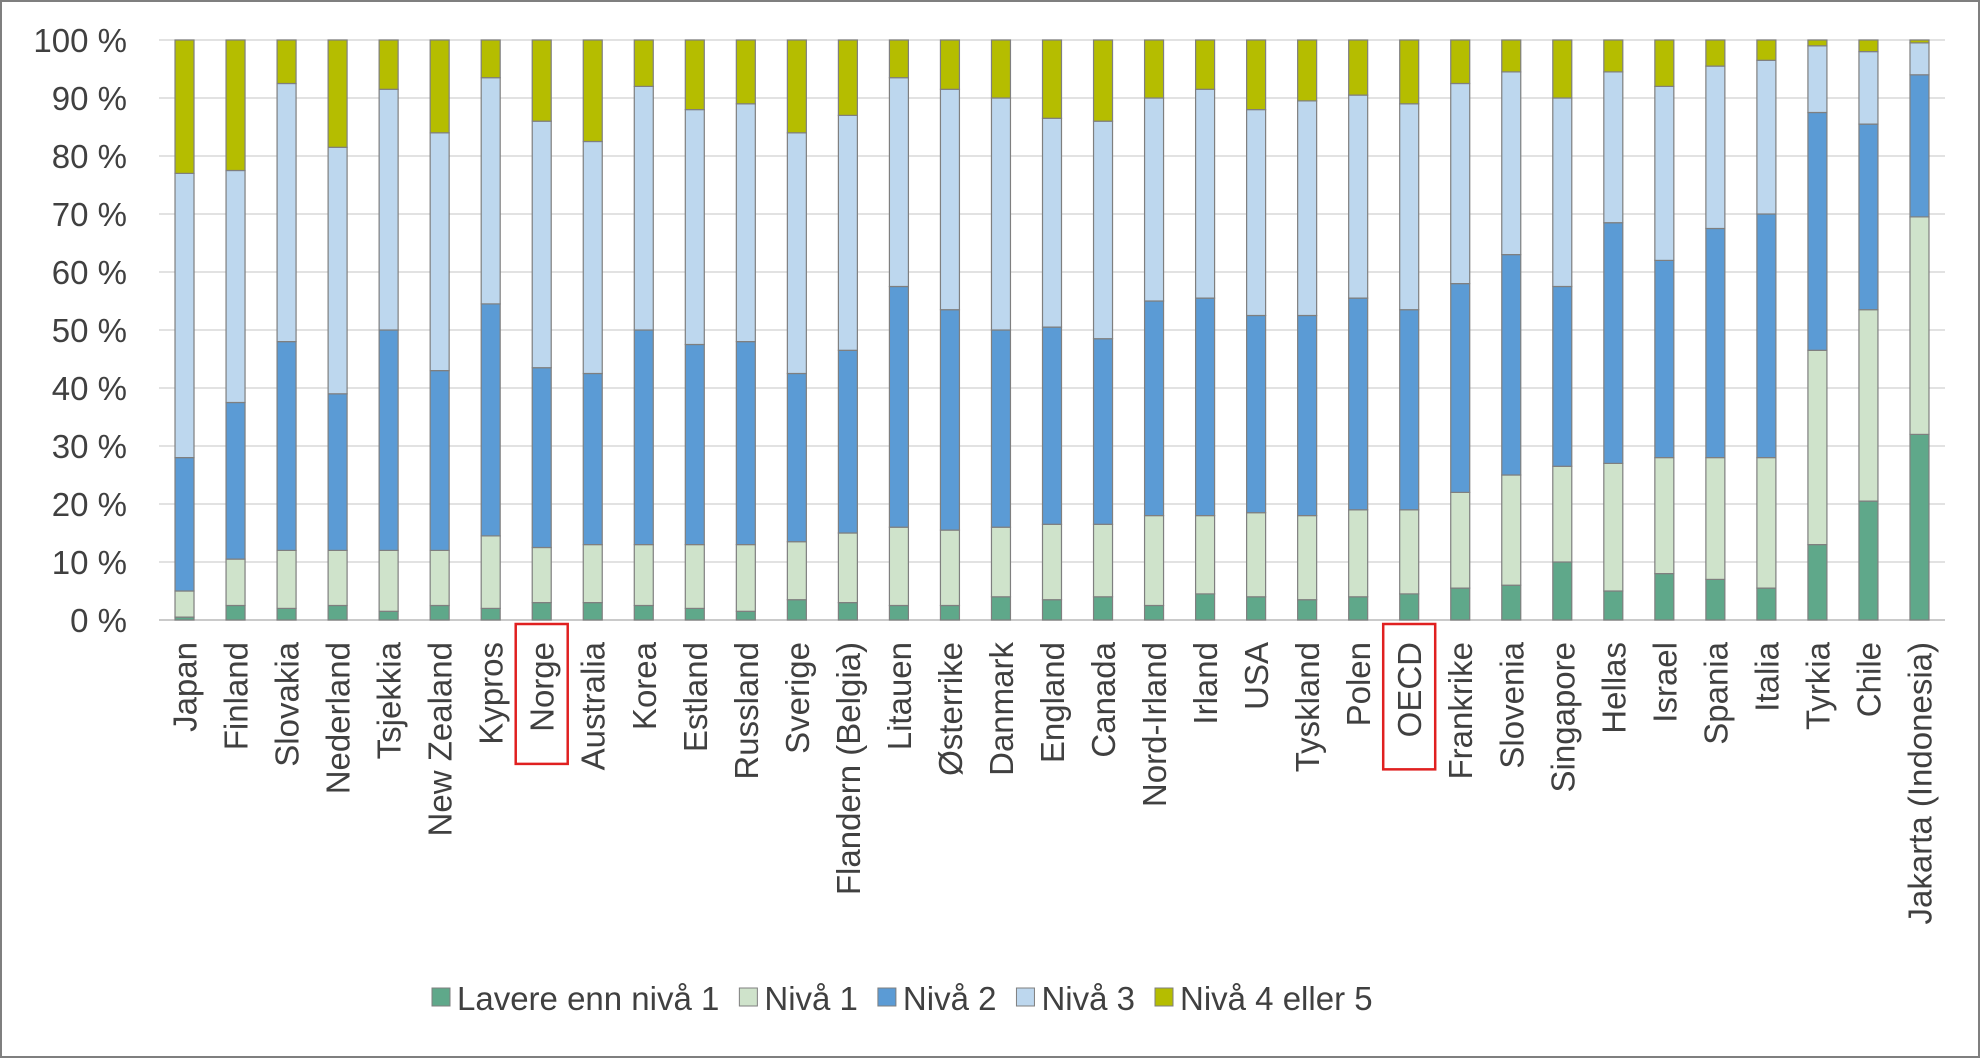  Describe the element at coordinates (1511, 704) in the screenshot. I see `x-tick-label: Slovenia` at that location.